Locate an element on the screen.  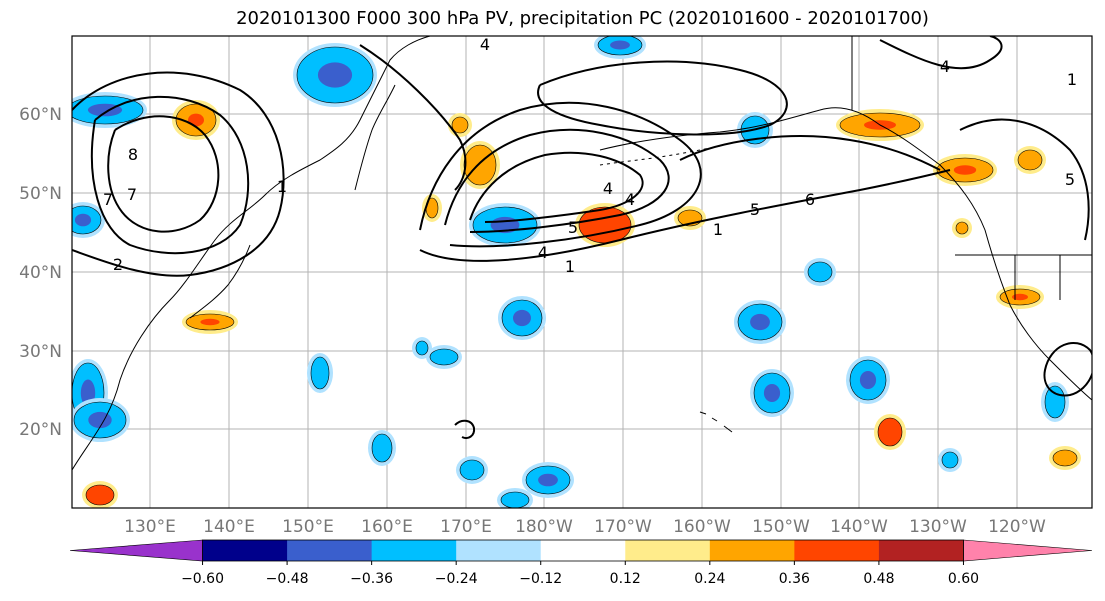
pv-contour-label-6: 7 is located at coordinates (132, 194).